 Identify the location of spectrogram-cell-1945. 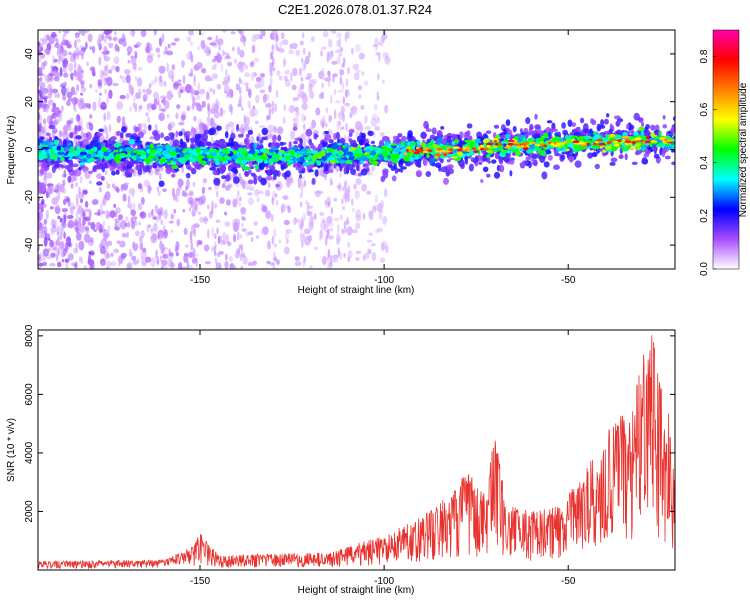
(546, 164).